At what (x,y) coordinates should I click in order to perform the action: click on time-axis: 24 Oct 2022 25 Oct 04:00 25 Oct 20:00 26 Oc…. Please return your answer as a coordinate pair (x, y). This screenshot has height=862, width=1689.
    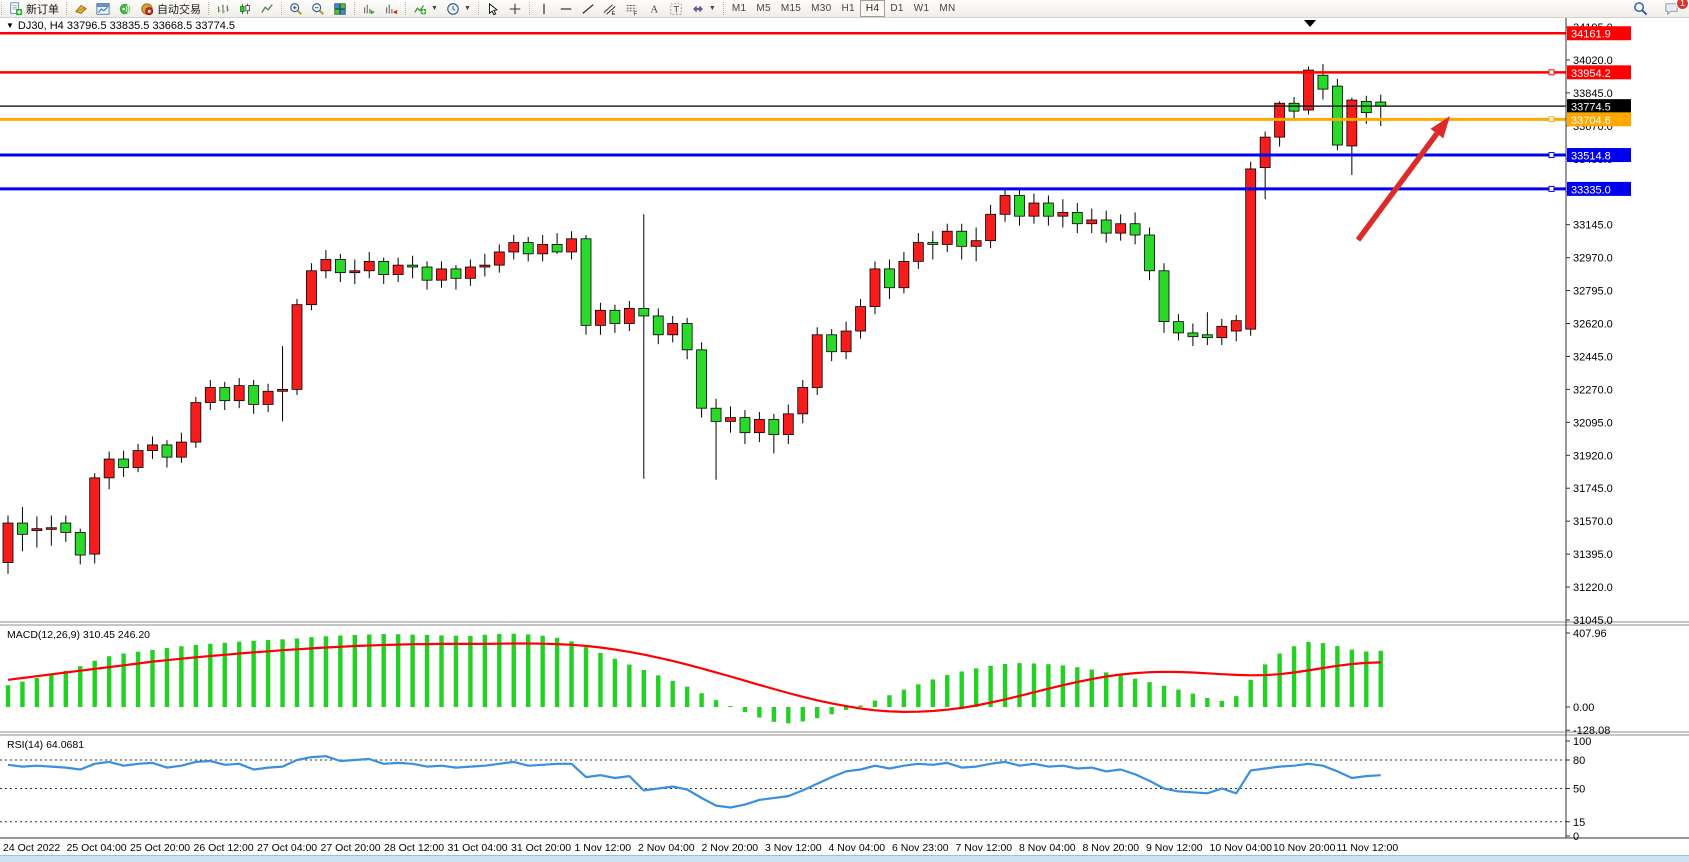
    Looking at the image, I should click on (844, 845).